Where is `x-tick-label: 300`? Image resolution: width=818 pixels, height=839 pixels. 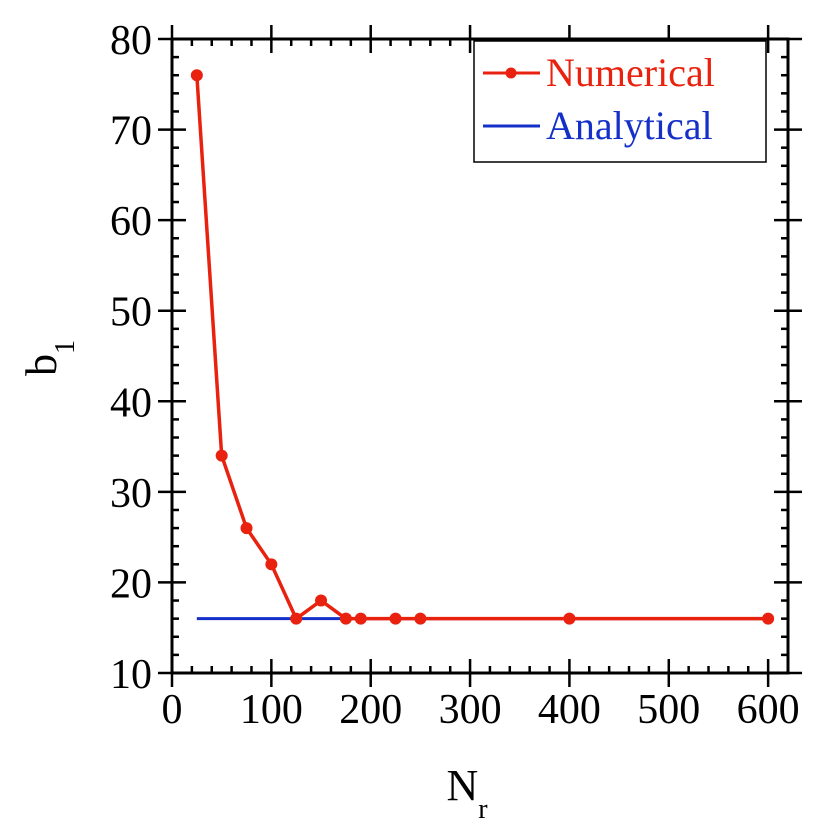 x-tick-label: 300 is located at coordinates (470, 710).